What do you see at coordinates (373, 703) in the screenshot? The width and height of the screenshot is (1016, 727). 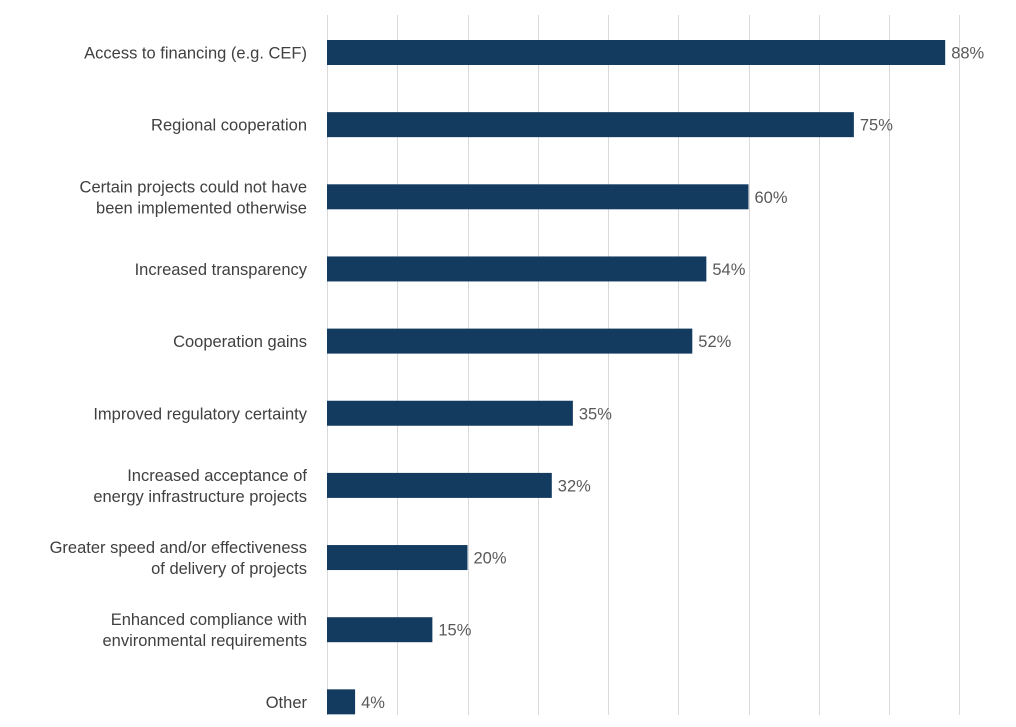 I see `data-label: 4%` at bounding box center [373, 703].